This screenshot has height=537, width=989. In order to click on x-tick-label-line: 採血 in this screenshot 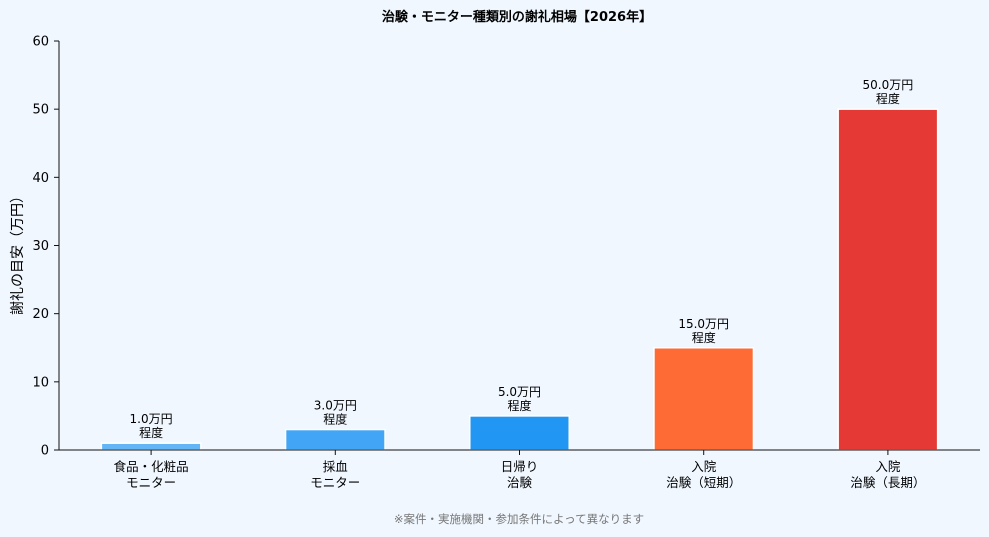, I will do `click(335, 466)`.